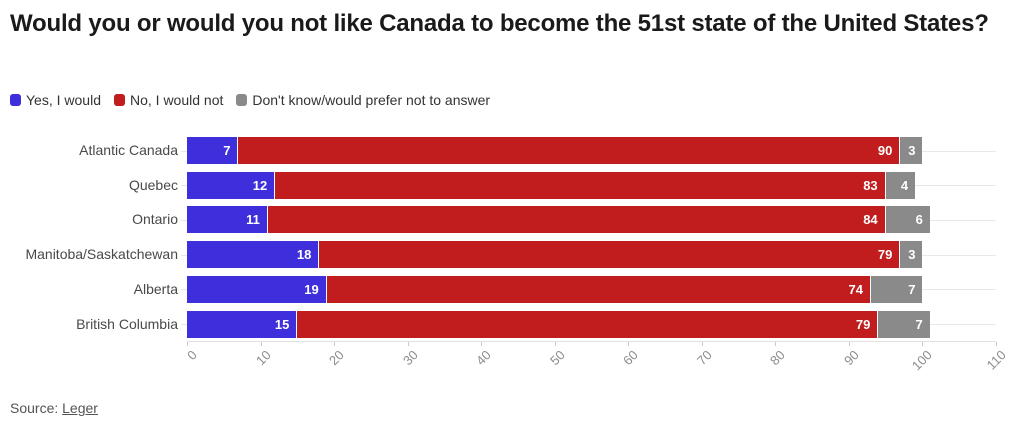 Image resolution: width=1020 pixels, height=430 pixels. I want to click on x-axis-tick-label: 80, so click(778, 358).